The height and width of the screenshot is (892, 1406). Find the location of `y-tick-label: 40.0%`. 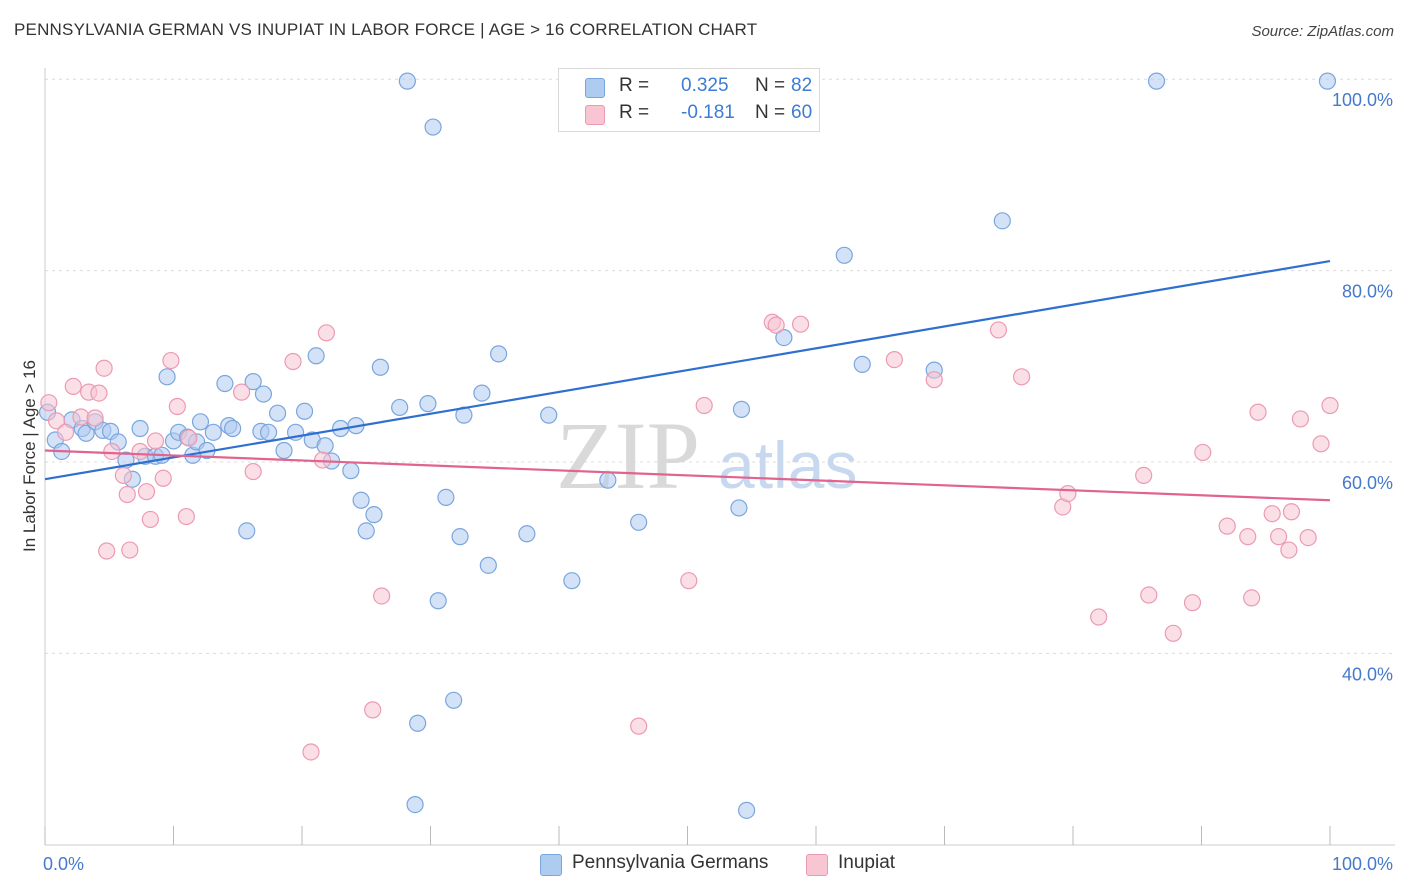

y-tick-label: 40.0% is located at coordinates (1367, 674).